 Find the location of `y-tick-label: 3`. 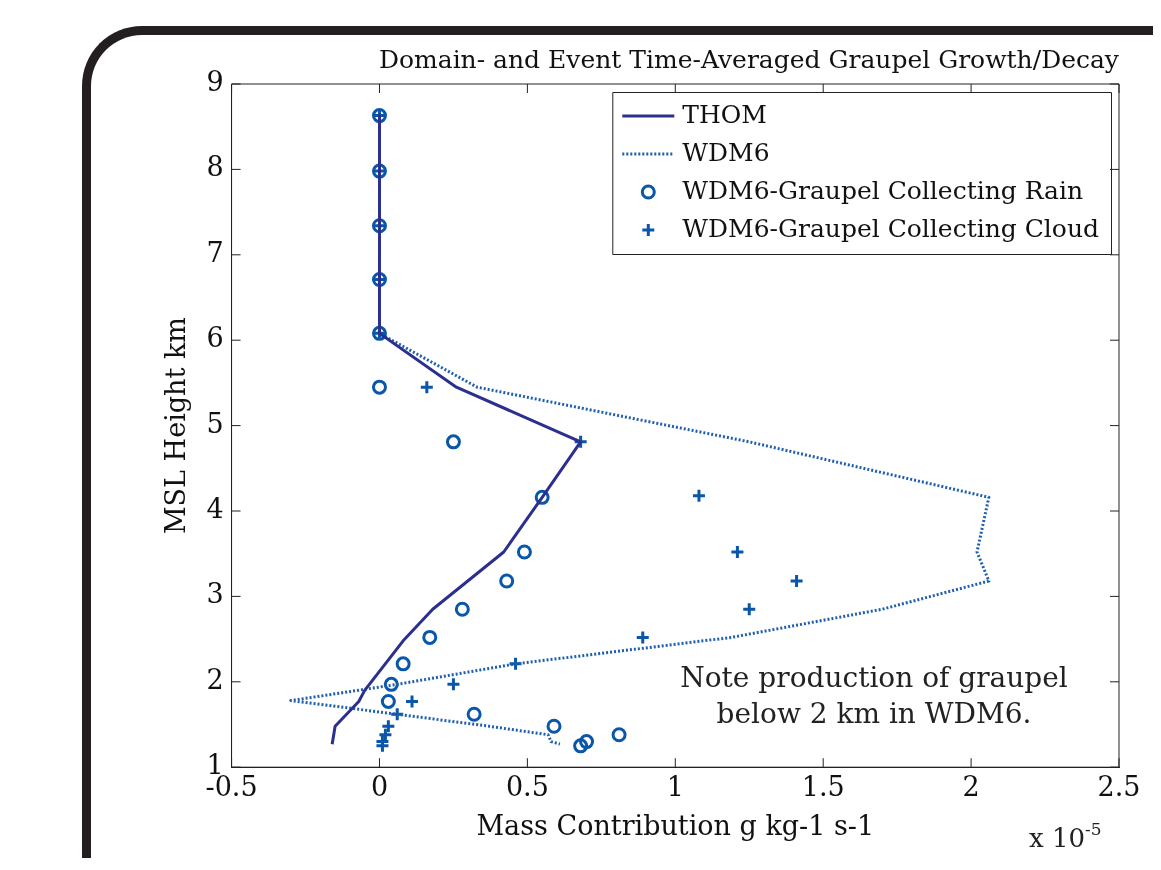

y-tick-label: 3 is located at coordinates (215, 594).